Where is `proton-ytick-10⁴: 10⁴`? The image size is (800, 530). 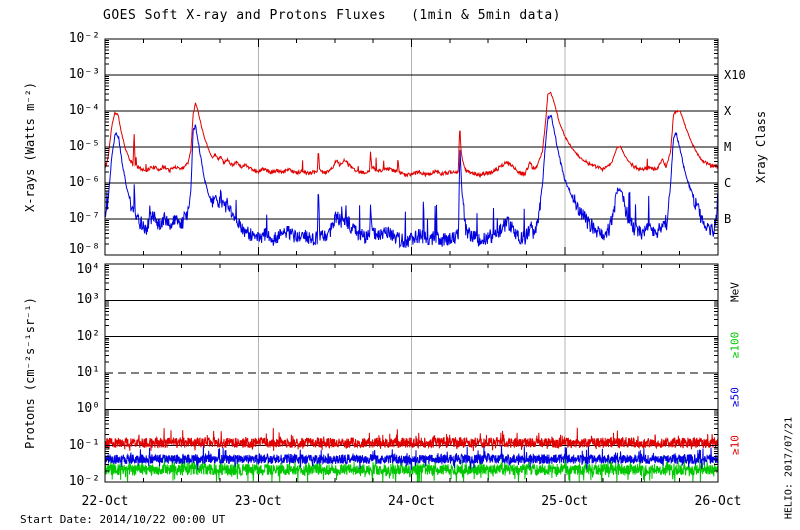
proton-ytick-10⁴: 10⁴ is located at coordinates (88, 269).